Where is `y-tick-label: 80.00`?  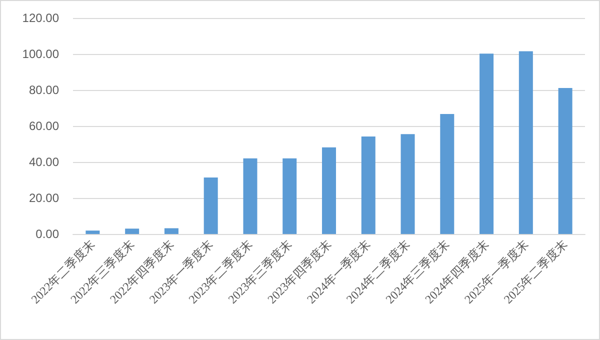 y-tick-label: 80.00 is located at coordinates (44, 90).